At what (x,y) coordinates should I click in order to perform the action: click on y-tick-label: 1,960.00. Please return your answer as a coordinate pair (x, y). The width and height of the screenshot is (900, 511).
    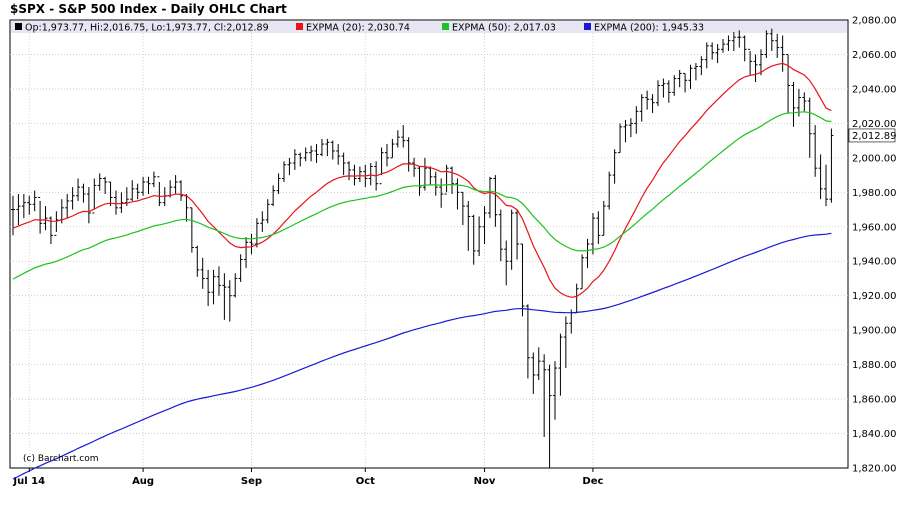
    Looking at the image, I should click on (874, 227).